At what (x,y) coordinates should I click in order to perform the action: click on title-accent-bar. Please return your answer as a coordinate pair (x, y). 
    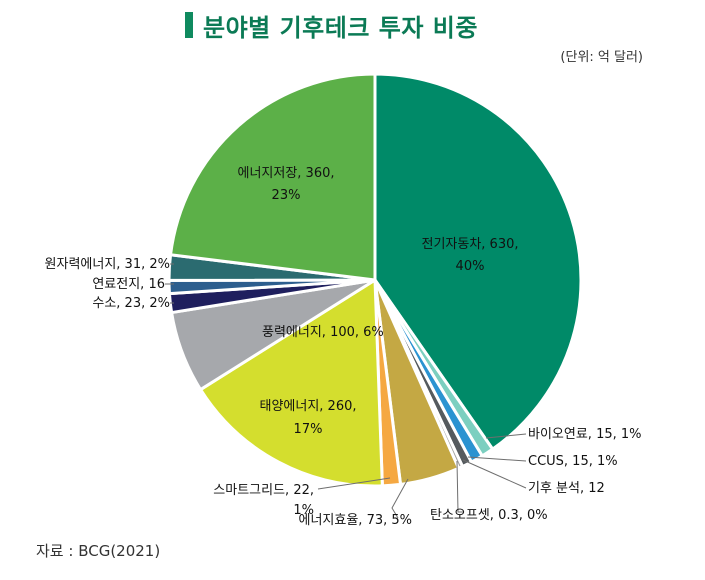
    Looking at the image, I should click on (189, 25).